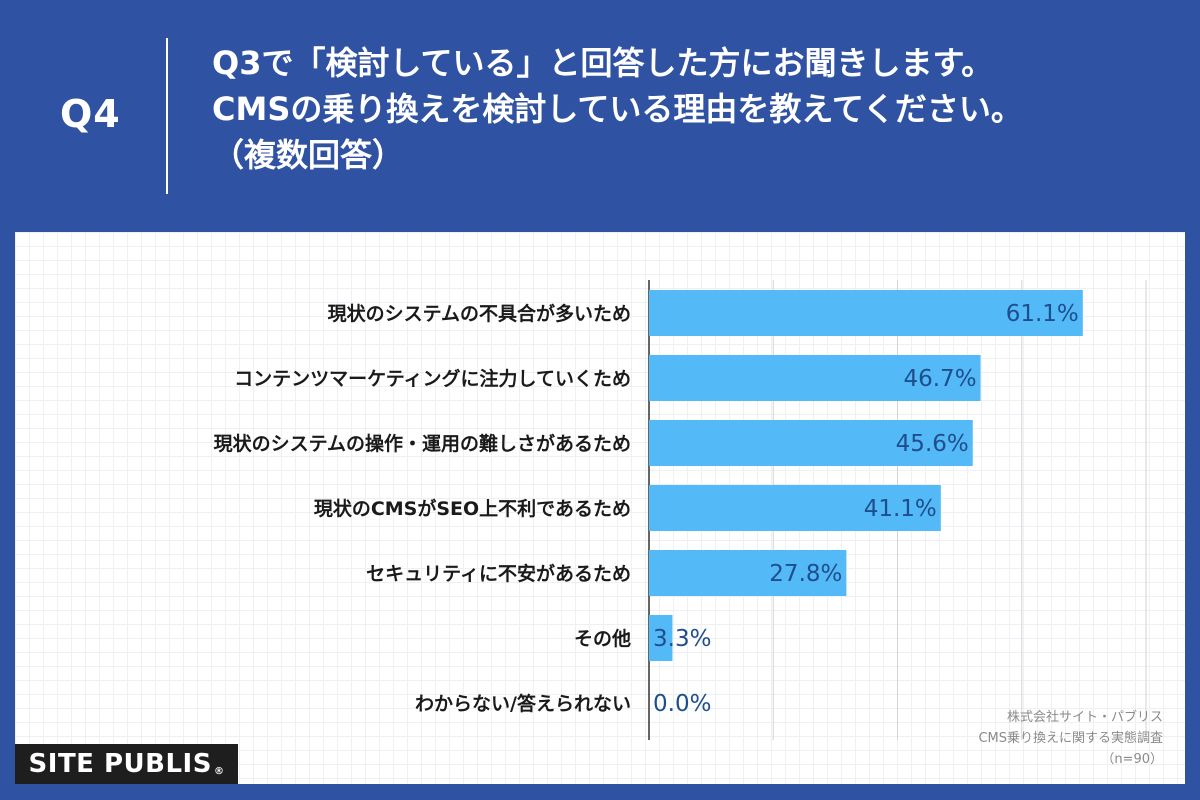 Image resolution: width=1200 pixels, height=800 pixels. Describe the element at coordinates (167, 116) in the screenshot. I see `header-divider` at that location.